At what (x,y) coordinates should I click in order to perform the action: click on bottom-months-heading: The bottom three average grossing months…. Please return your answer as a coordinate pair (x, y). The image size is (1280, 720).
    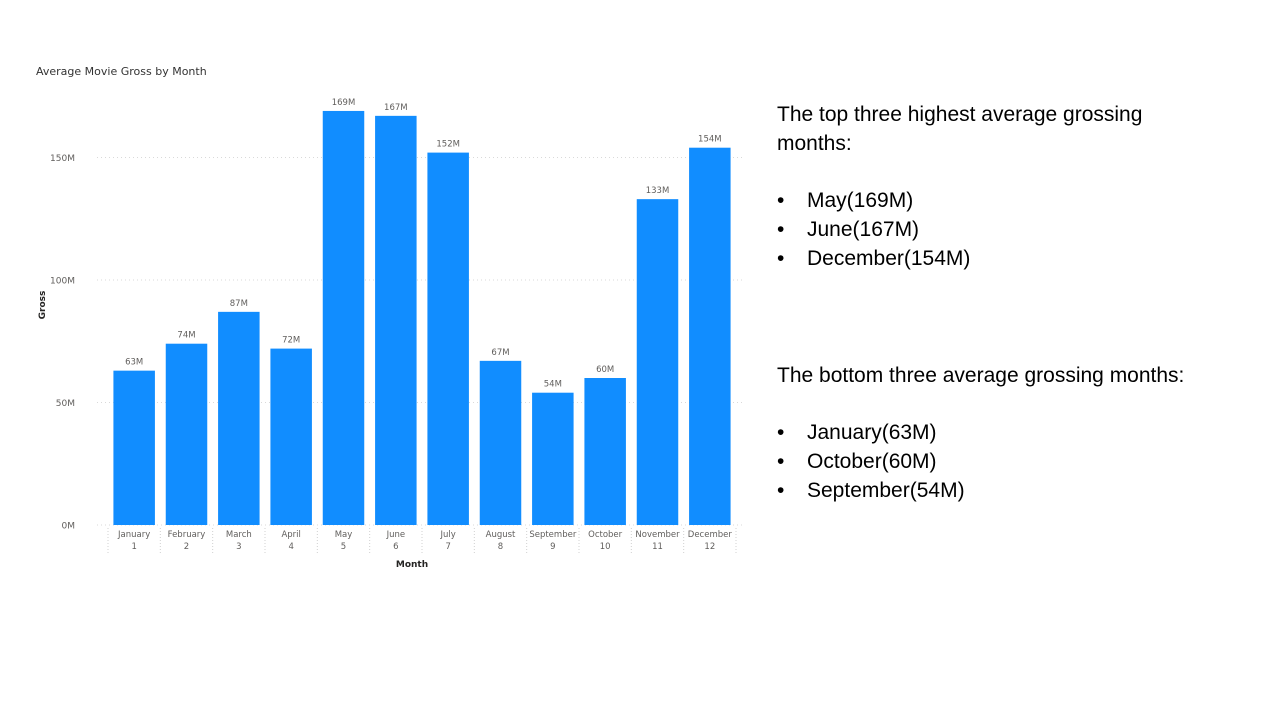
    Looking at the image, I should click on (981, 375).